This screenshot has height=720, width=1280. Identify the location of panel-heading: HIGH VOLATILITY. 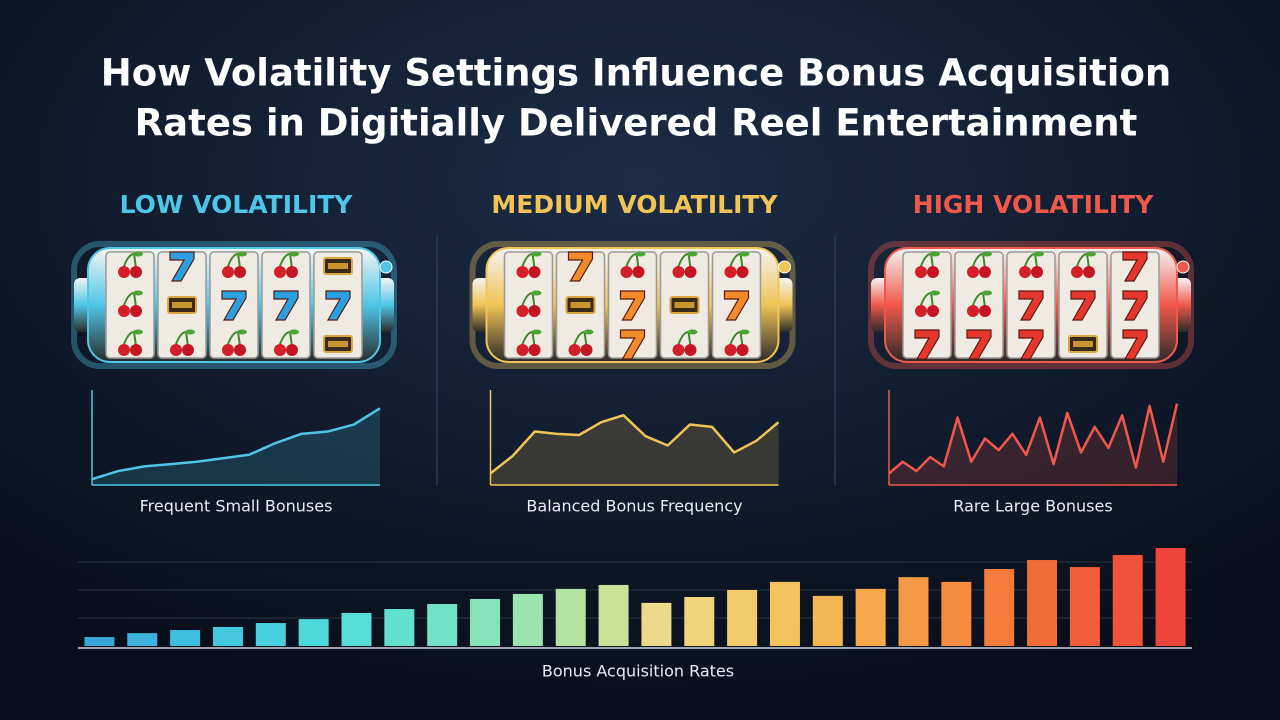
(1034, 204).